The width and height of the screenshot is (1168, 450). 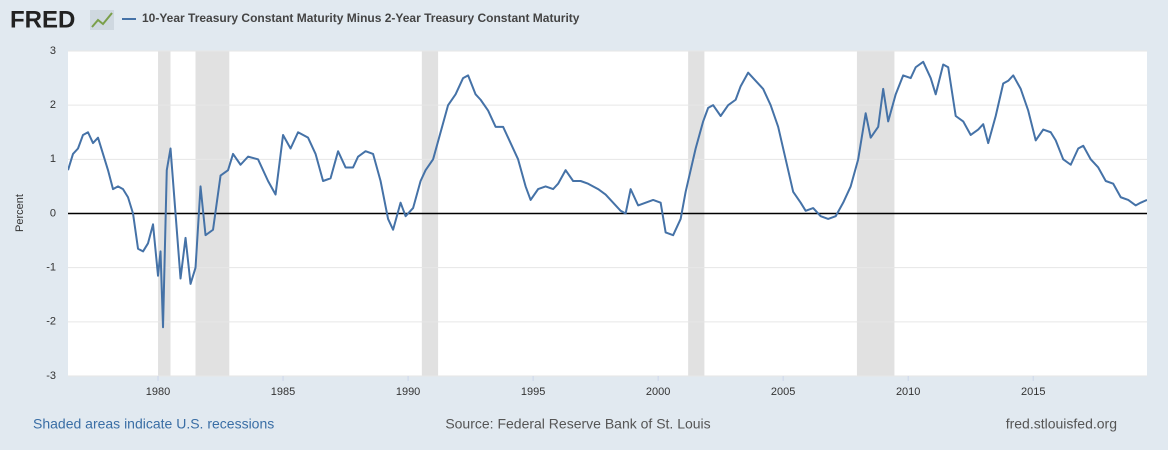 What do you see at coordinates (20, 213) in the screenshot?
I see `y-axis-label: Percent` at bounding box center [20, 213].